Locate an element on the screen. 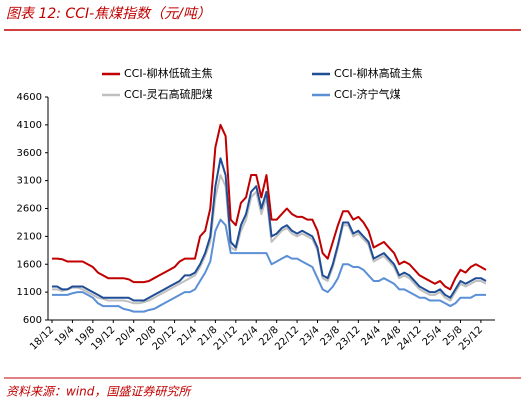 Image resolution: width=525 pixels, height=406 pixels. y-tick-label: 3600 is located at coordinates (29, 153).